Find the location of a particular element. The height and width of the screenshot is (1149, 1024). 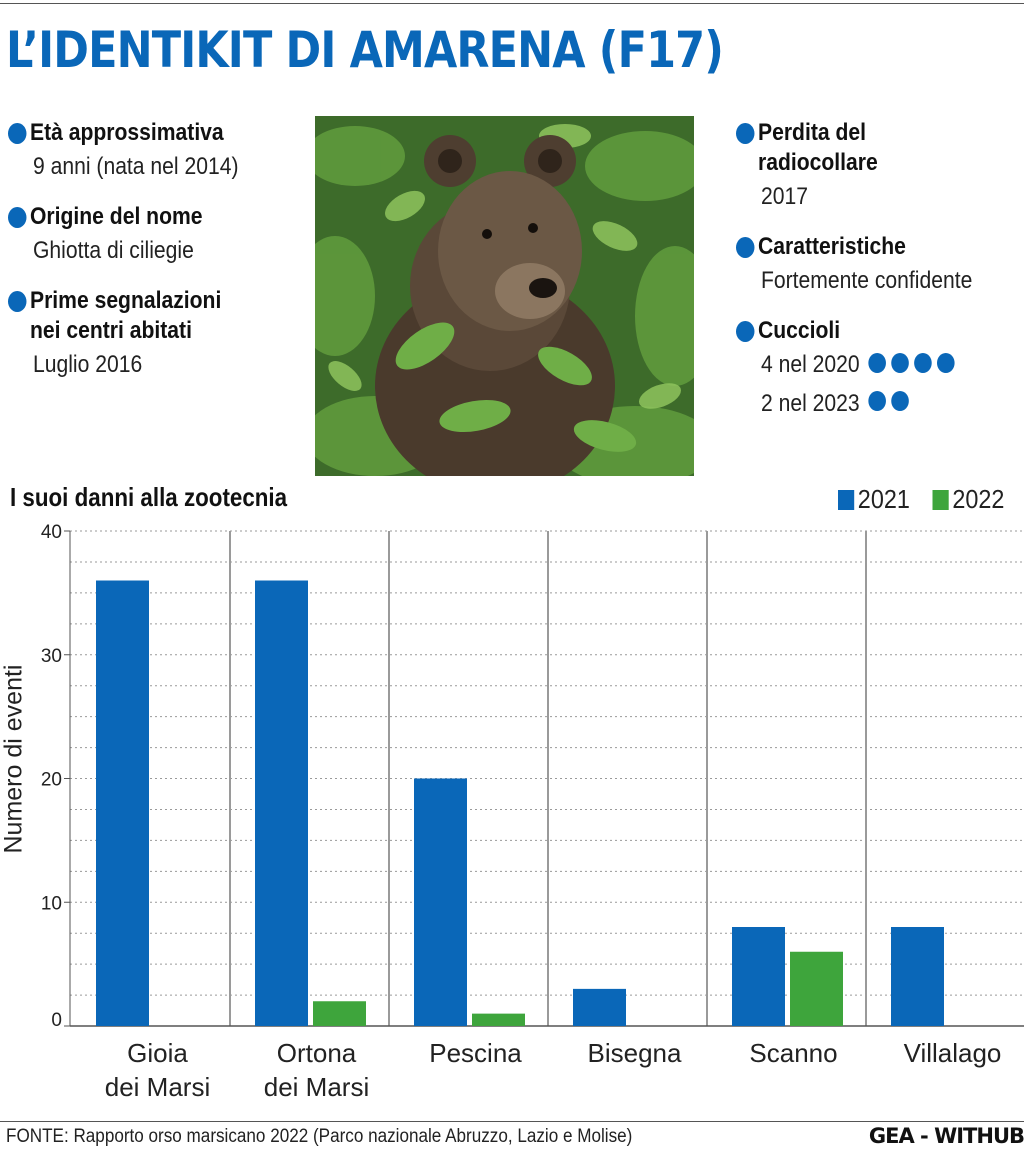

fact-cubs: Cuccioli 4 nel 2020 2 nel 2023 is located at coordinates (880, 369).